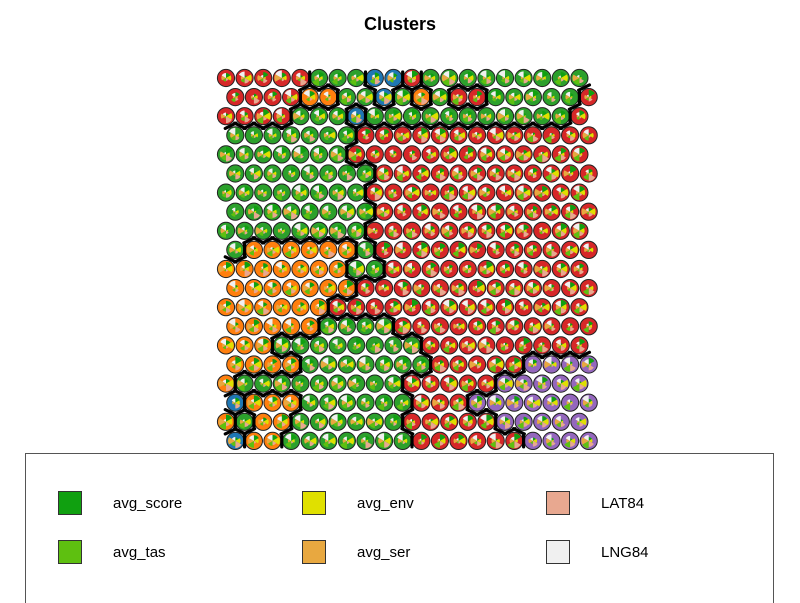 This screenshot has height=603, width=800. I want to click on legend-label: avg_env, so click(385, 503).